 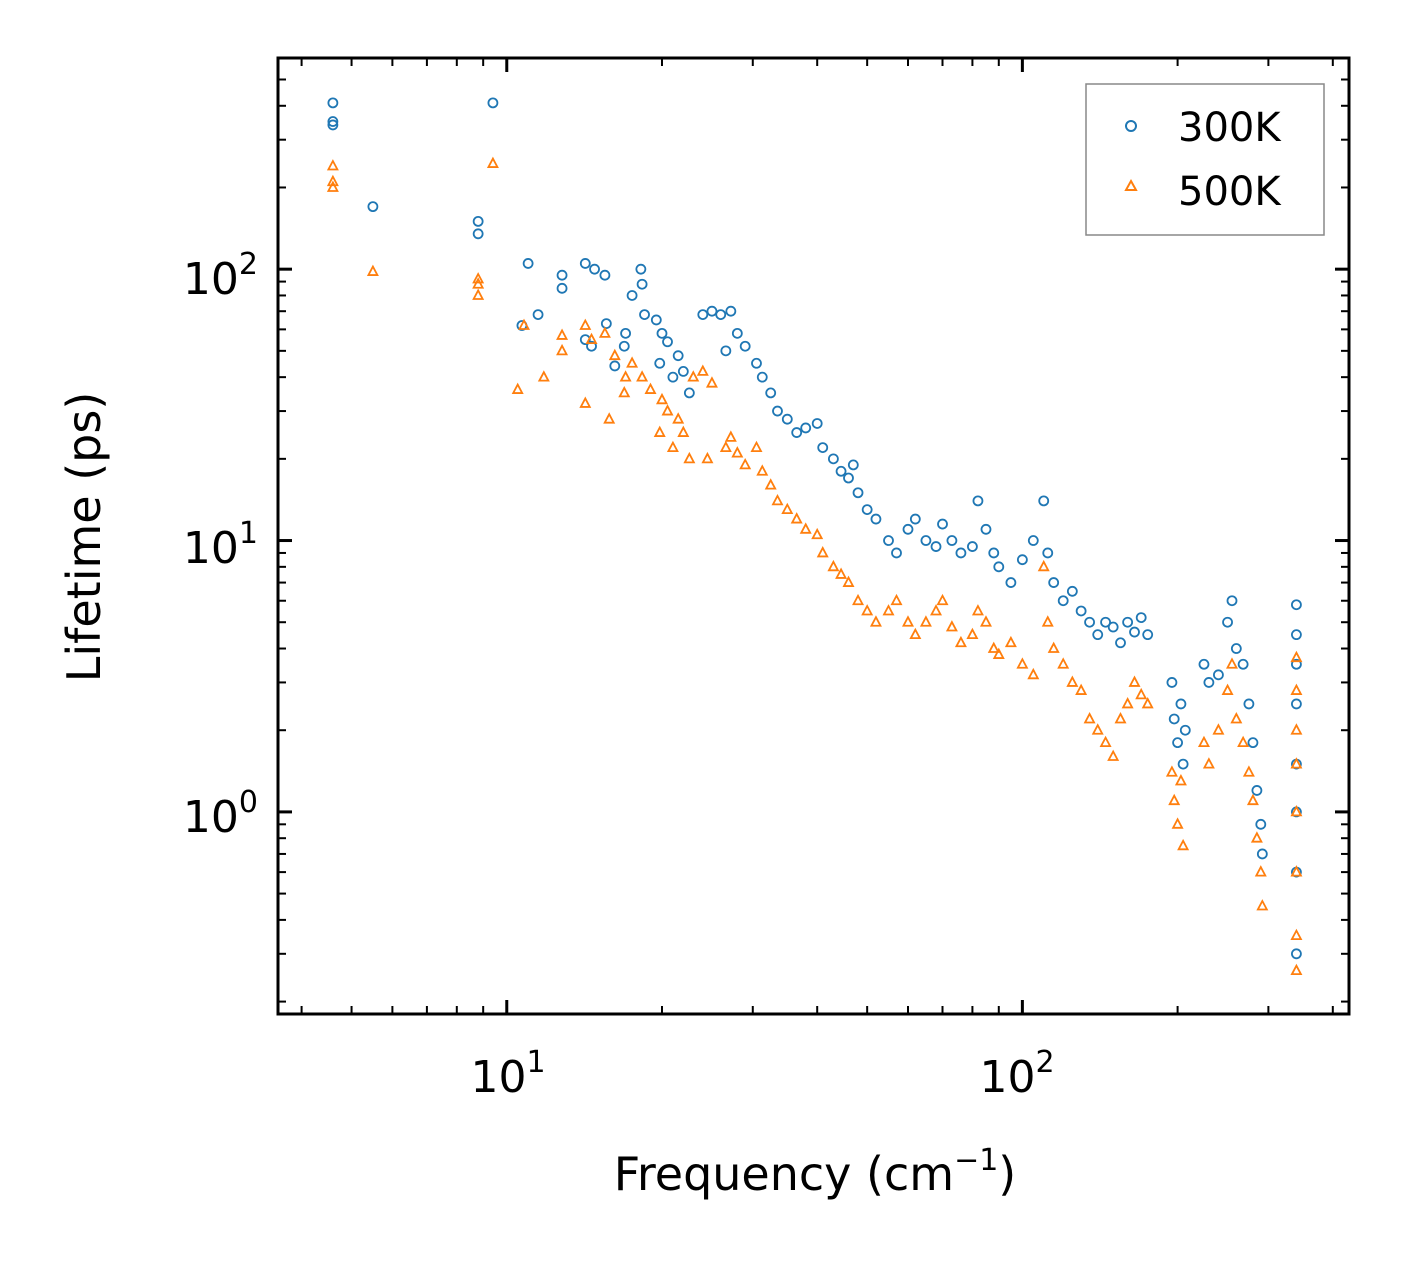 I want to click on legend-label-500k: 500K, so click(x=1230, y=192).